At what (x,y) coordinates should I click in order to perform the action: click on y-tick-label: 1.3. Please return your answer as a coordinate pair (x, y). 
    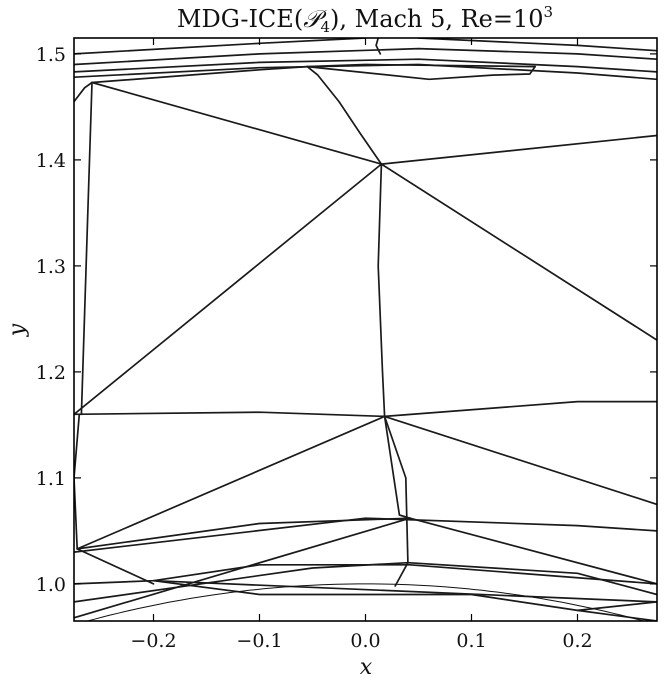
    Looking at the image, I should click on (51, 267).